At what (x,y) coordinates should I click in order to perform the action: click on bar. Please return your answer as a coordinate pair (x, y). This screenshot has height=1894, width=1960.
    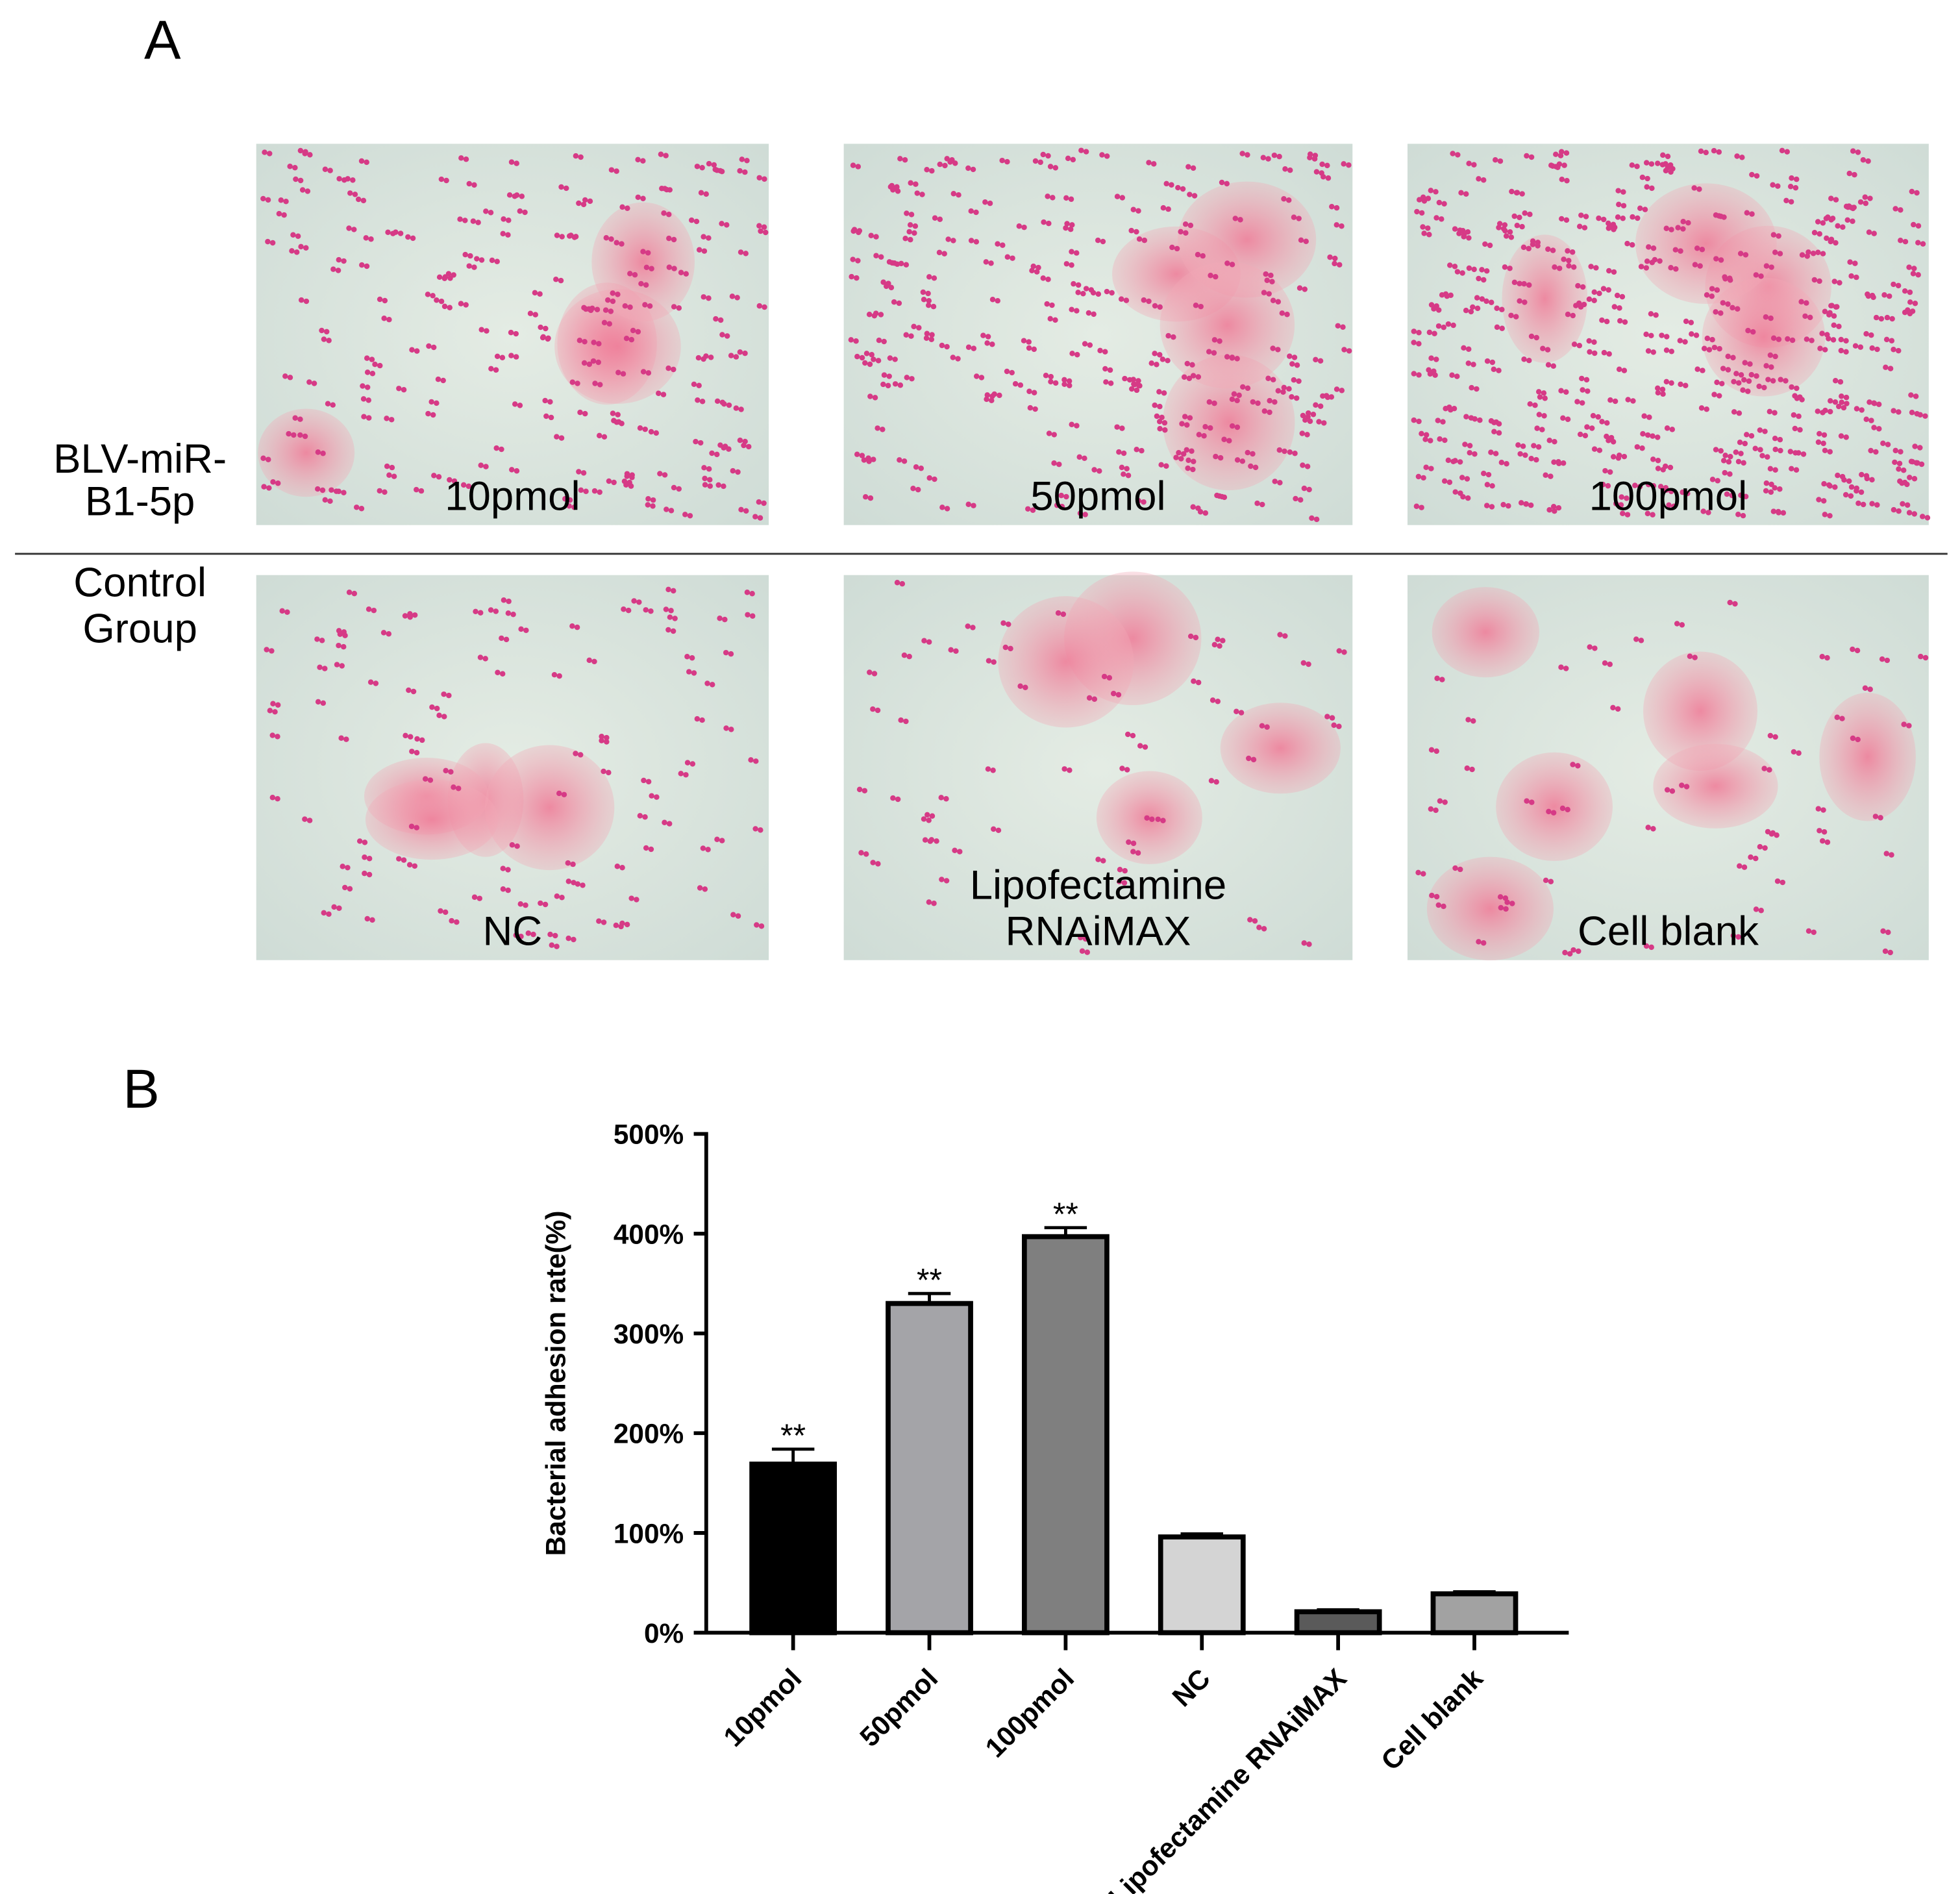
    Looking at the image, I should click on (1202, 1585).